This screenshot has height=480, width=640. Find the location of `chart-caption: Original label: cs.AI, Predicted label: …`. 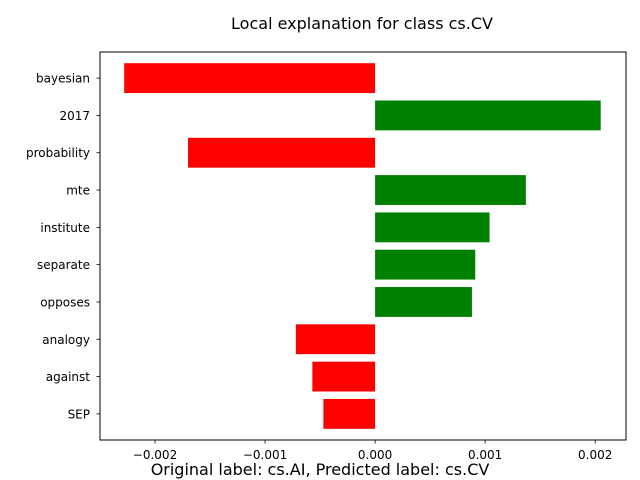

chart-caption: Original label: cs.AI, Predicted label: … is located at coordinates (320, 469).